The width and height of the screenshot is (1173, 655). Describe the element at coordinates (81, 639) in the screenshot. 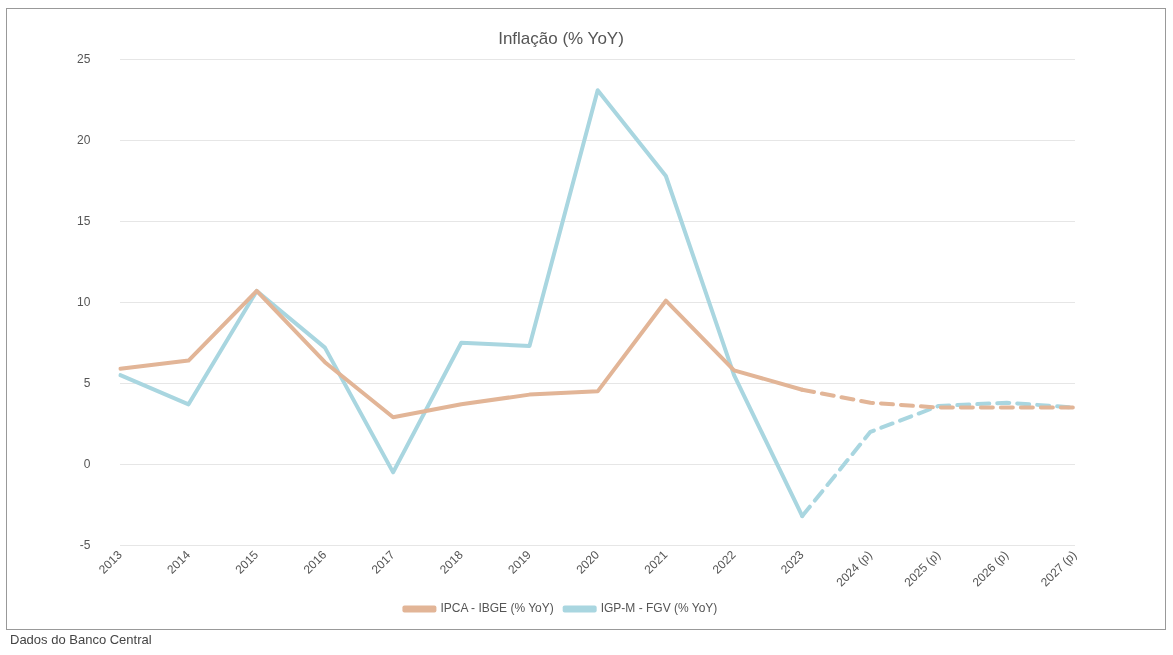

I see `text: Dados do Banco Central` at that location.